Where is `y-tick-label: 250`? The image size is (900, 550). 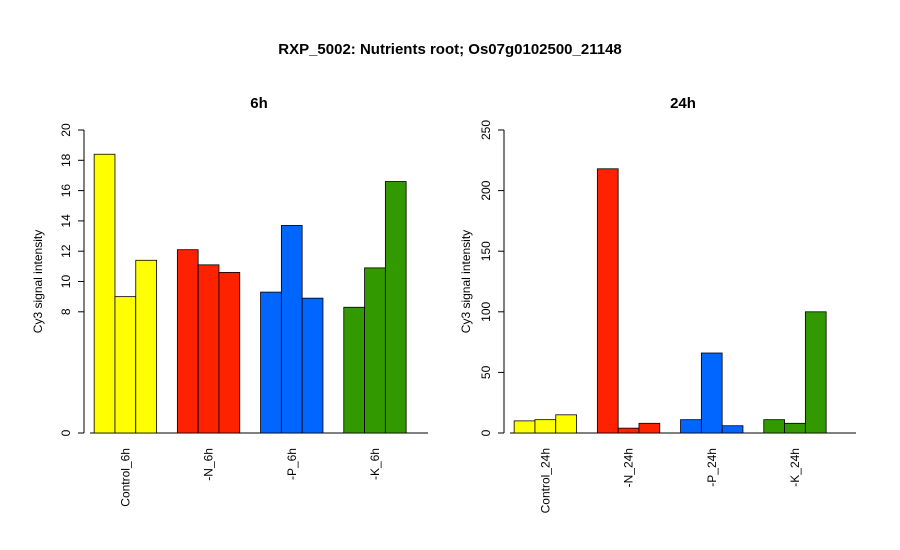 y-tick-label: 250 is located at coordinates (486, 130).